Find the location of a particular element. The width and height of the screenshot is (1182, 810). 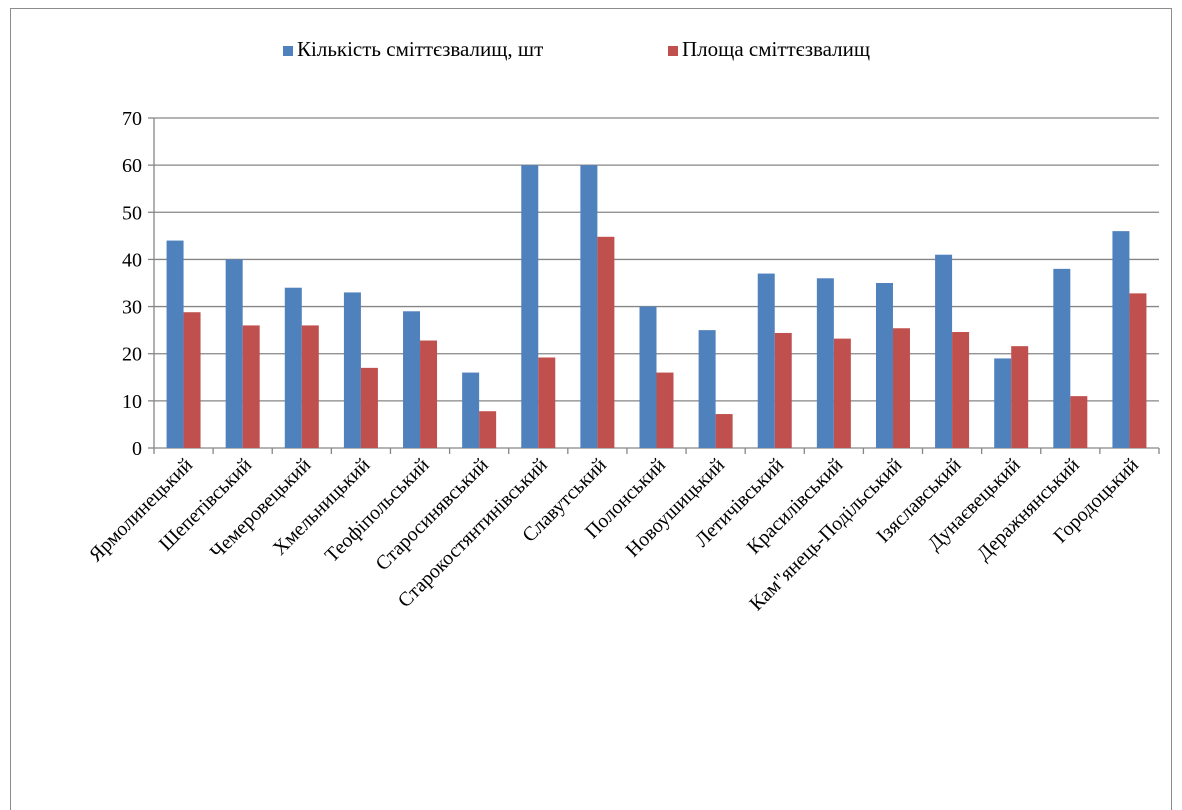

y-tick-label: 50 is located at coordinates (132, 213).